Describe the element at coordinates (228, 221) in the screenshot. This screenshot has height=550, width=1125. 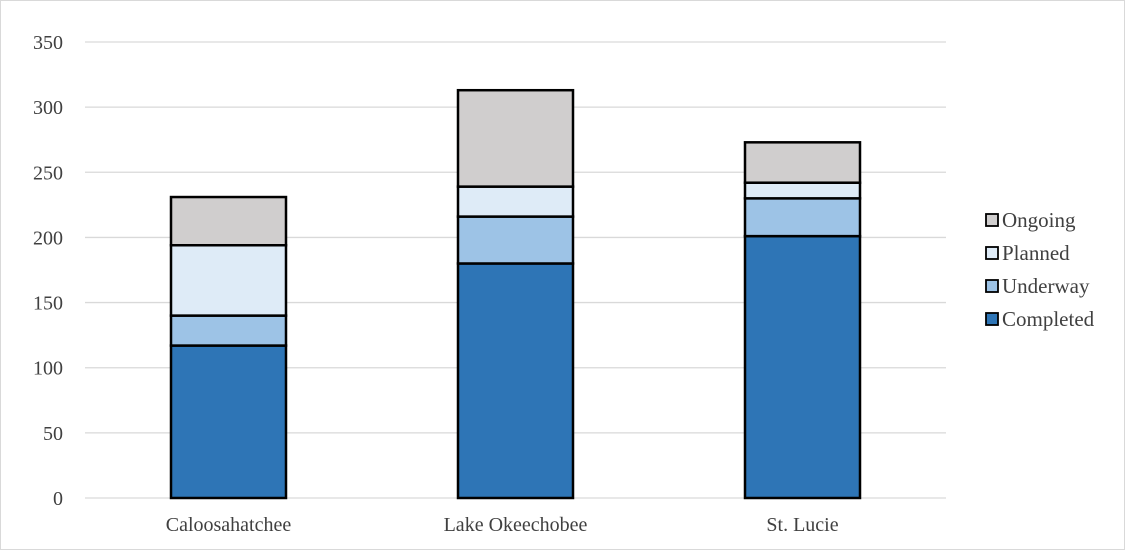
I see `bar-caloosahatchee-ongoing` at that location.